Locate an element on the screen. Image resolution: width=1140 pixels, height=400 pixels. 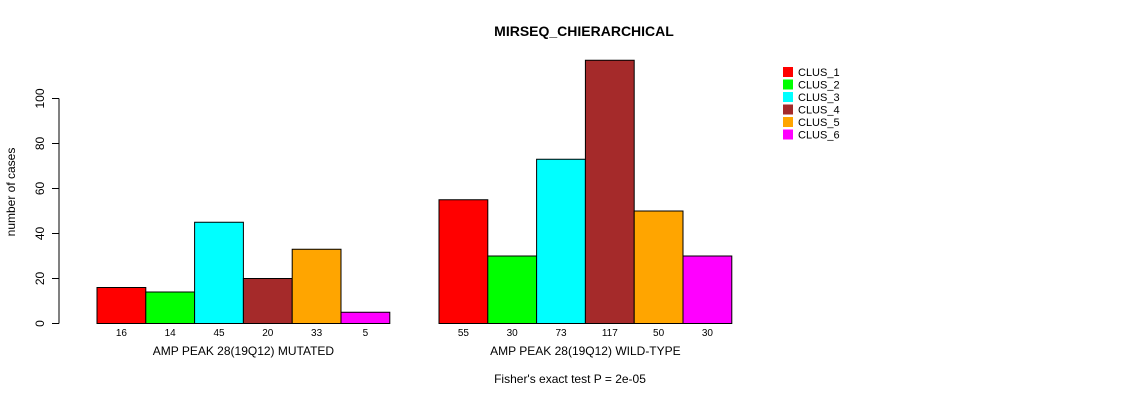
bar-value-label: 5 is located at coordinates (366, 333).